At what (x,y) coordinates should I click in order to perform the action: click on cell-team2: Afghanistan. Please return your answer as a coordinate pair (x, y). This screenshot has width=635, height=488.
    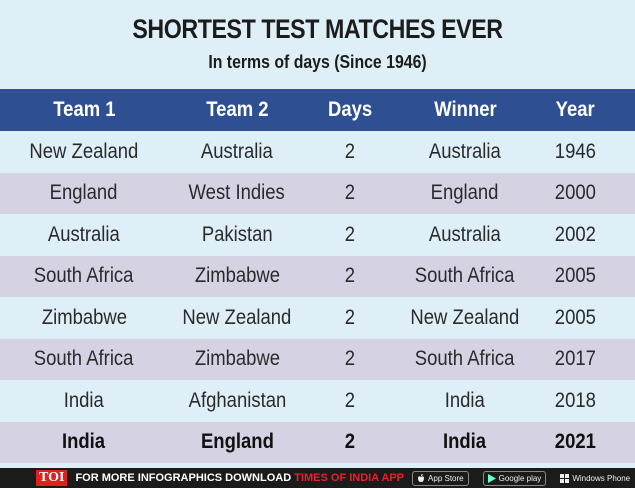
    Looking at the image, I should click on (237, 400).